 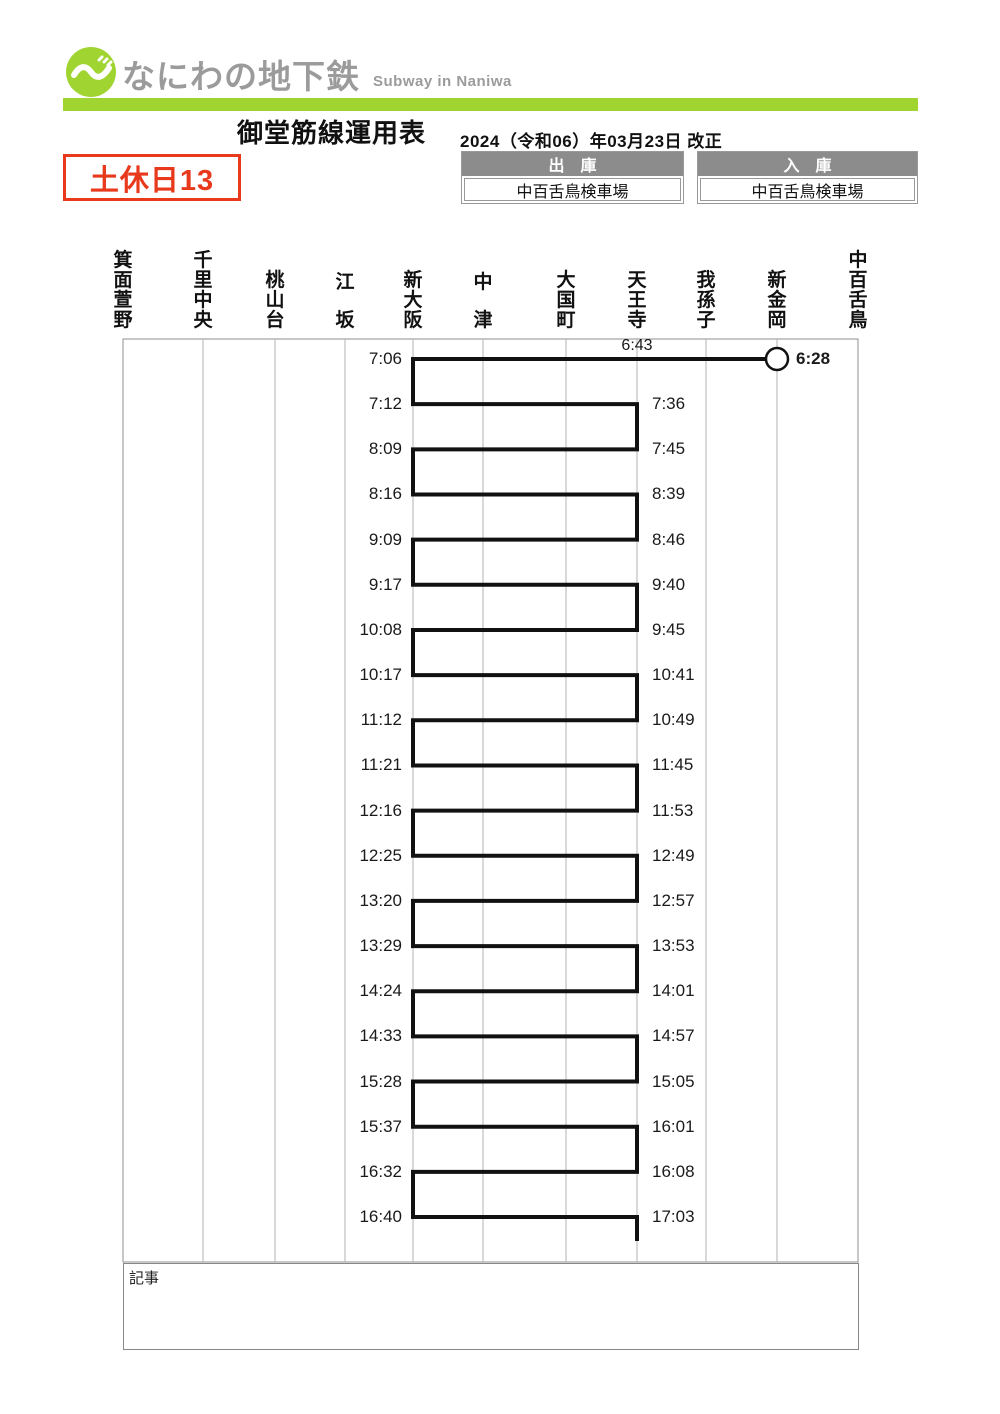 What do you see at coordinates (572, 164) in the screenshot?
I see `depot-out-header: 出 庫` at bounding box center [572, 164].